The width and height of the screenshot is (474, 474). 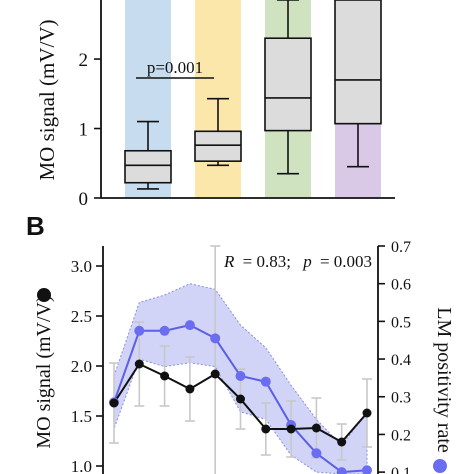 What do you see at coordinates (44, 371) in the screenshot?
I see `panel-b-left-axis-label: MO signal (mV/V)` at bounding box center [44, 371].